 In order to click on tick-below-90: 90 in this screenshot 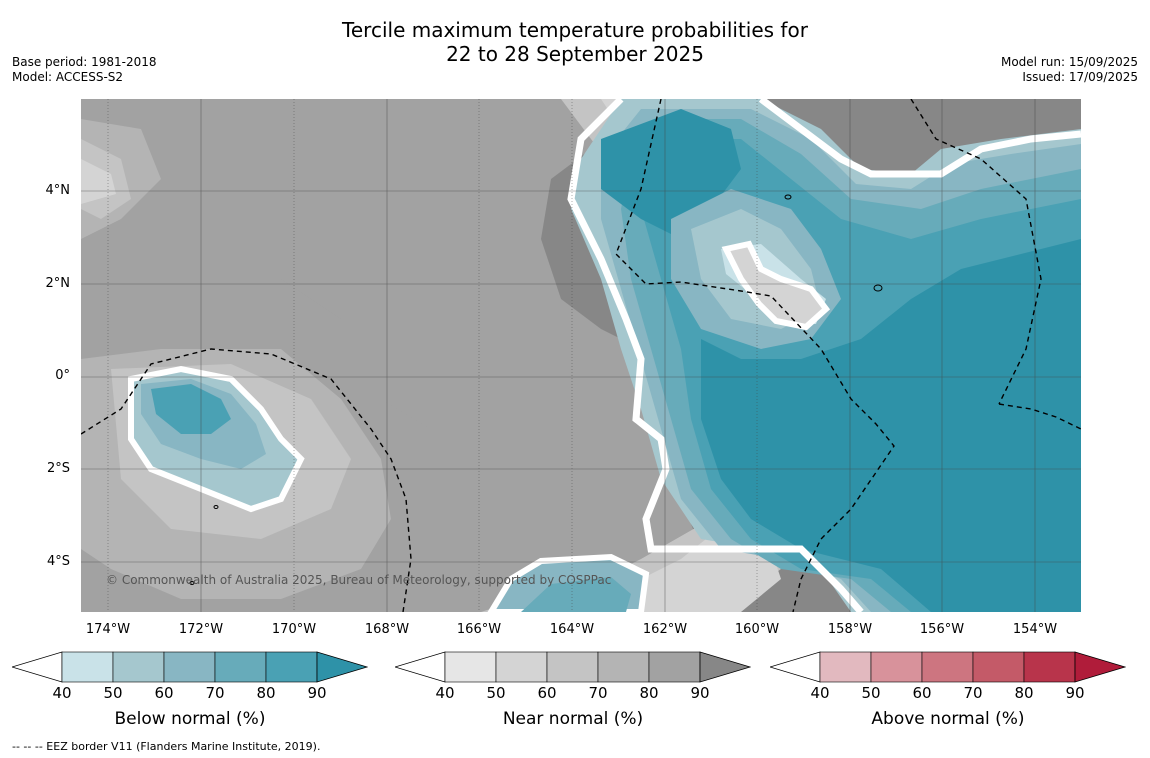, I will do `click(317, 693)`.